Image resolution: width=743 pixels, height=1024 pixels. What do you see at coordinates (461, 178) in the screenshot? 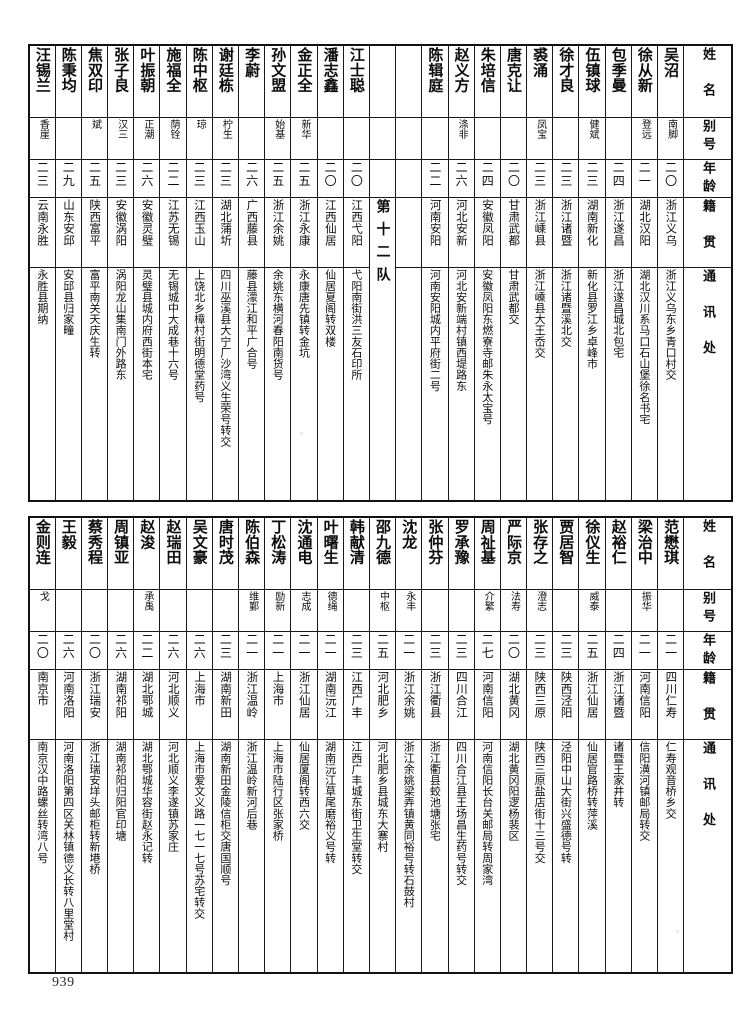
I see `roster-cell-age: 二六` at bounding box center [461, 178].